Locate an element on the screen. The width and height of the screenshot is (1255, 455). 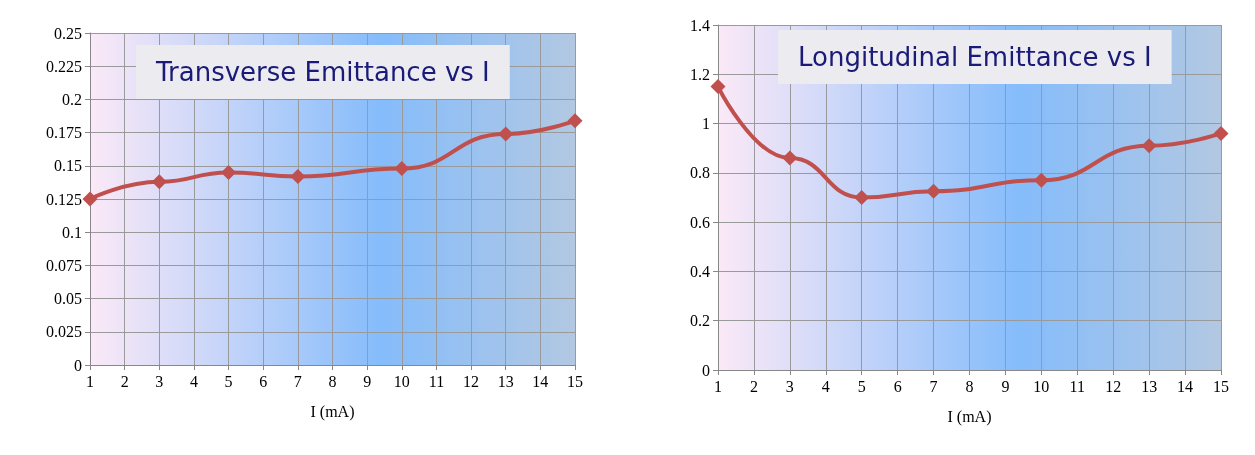
text: Transverse Emittance vs I is located at coordinates (322, 72).